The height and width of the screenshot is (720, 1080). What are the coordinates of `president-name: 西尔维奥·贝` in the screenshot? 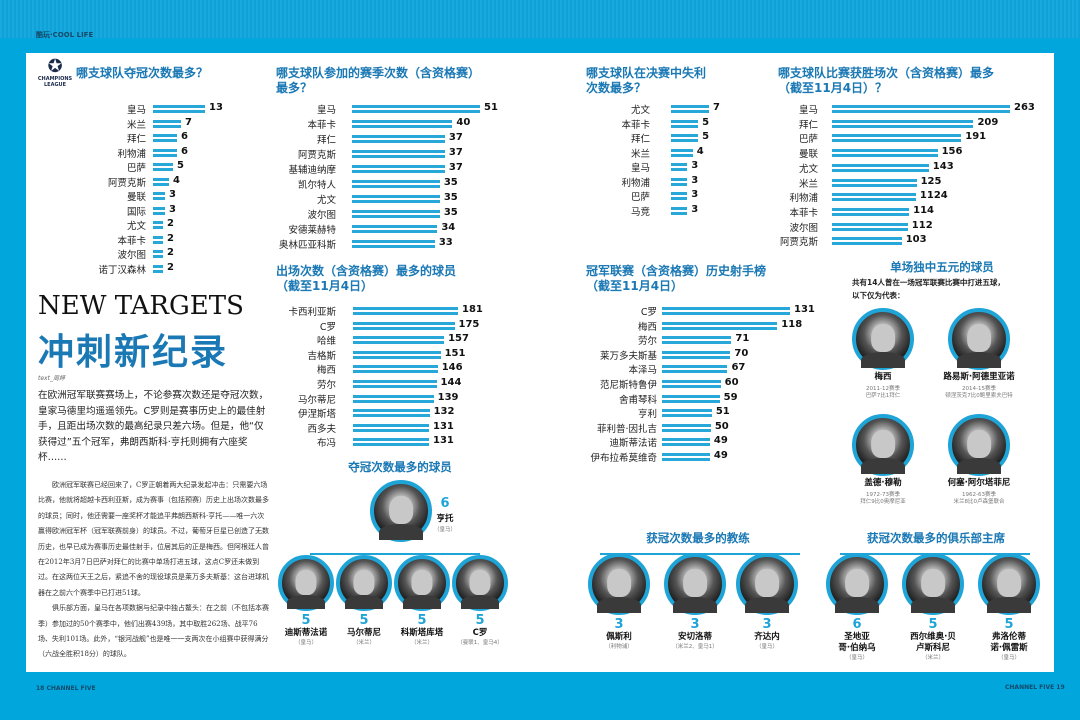 It's located at (933, 637).